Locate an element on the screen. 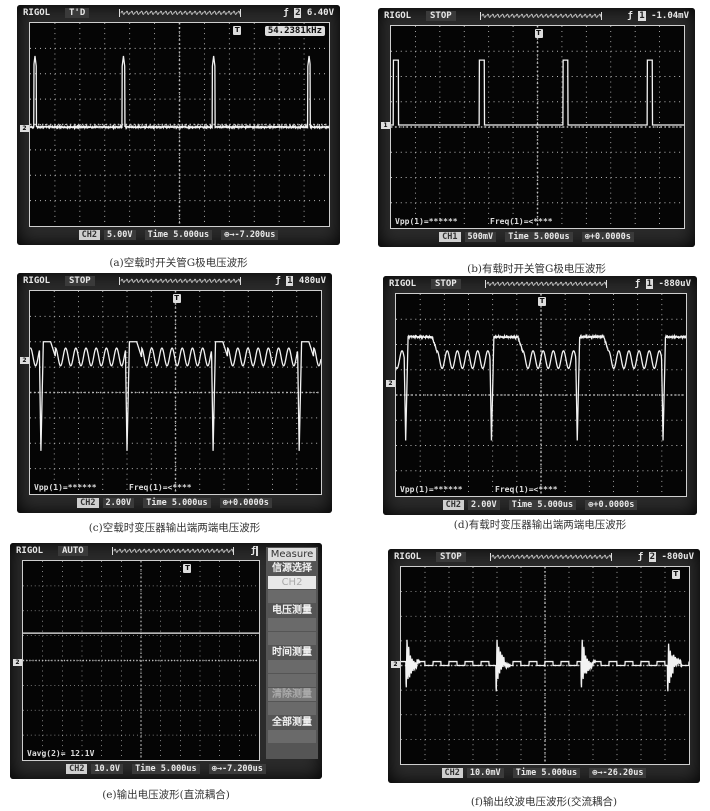 Image resolution: width=710 pixels, height=811 pixels. trigger-channel: 1 is located at coordinates (642, 16).